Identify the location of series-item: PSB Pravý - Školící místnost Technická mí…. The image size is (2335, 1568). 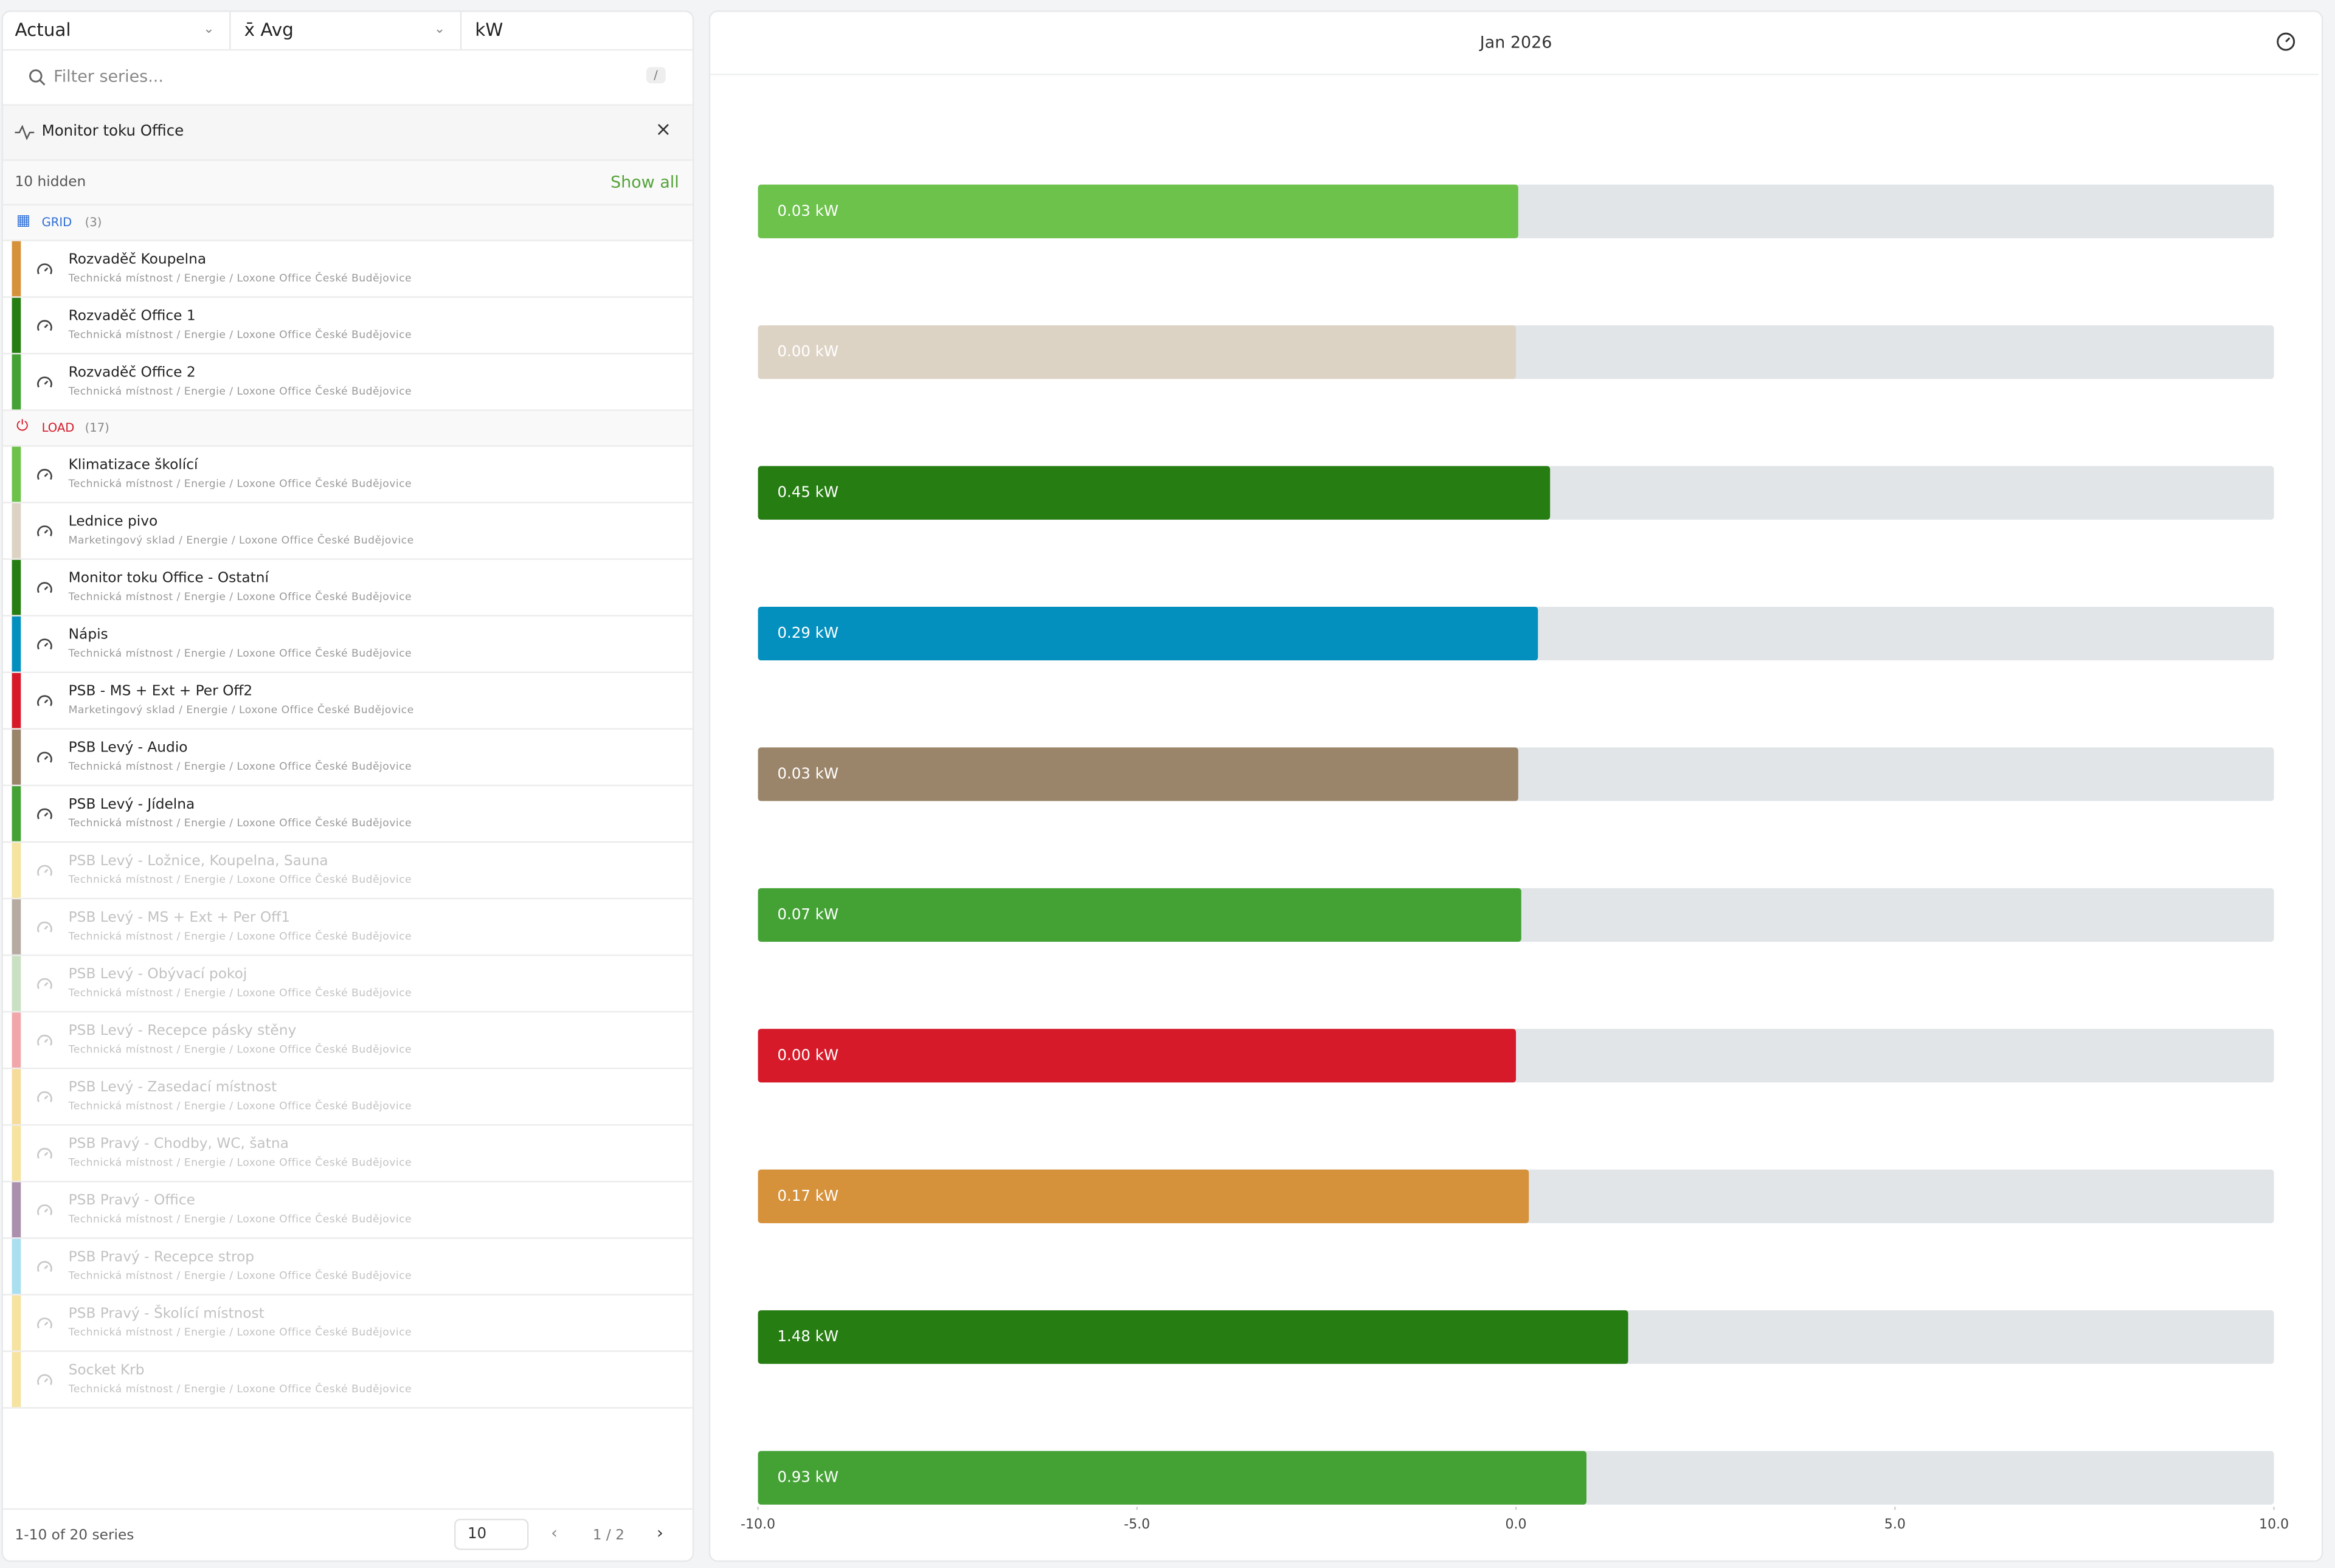
(347, 1323).